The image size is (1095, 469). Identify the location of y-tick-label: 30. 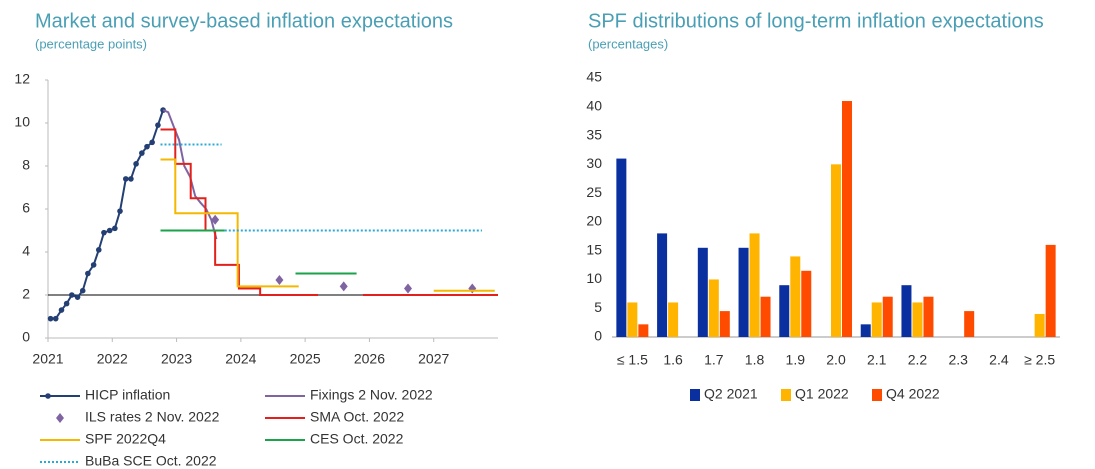
(594, 163).